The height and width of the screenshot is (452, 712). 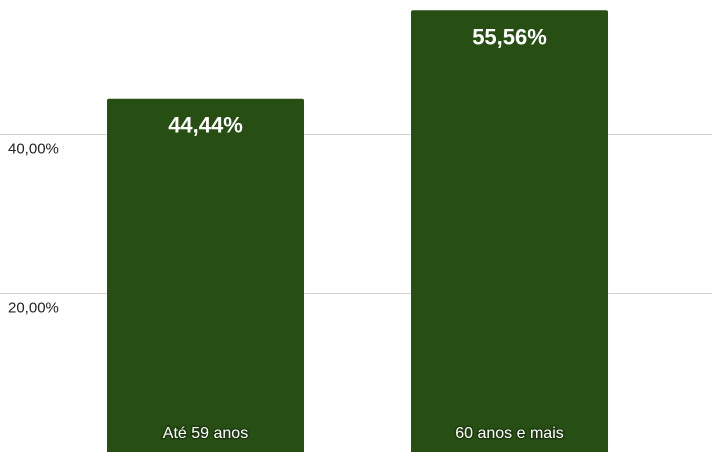 What do you see at coordinates (509, 36) in the screenshot?
I see `data-label: 55,56%` at bounding box center [509, 36].